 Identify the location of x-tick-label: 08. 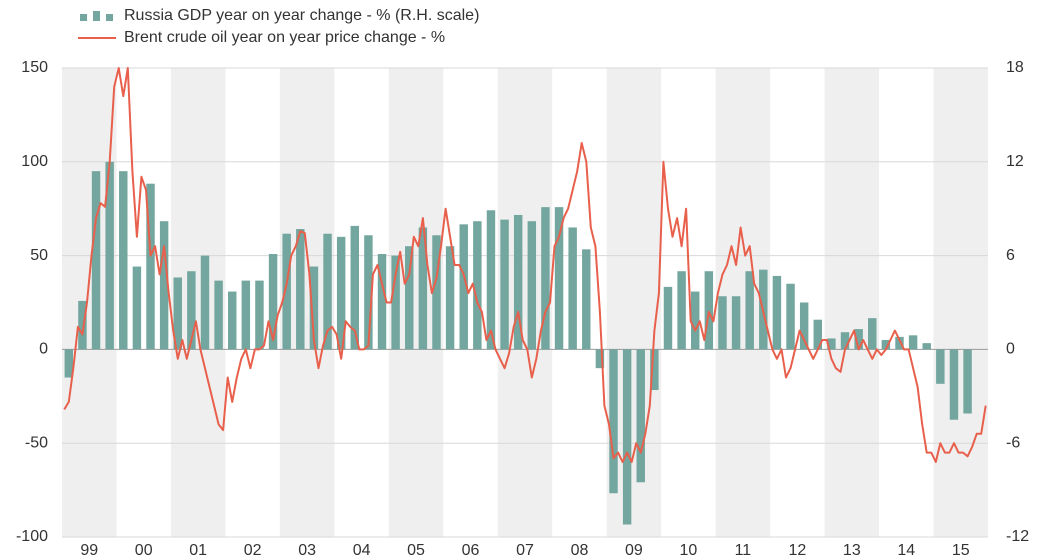
(580, 550).